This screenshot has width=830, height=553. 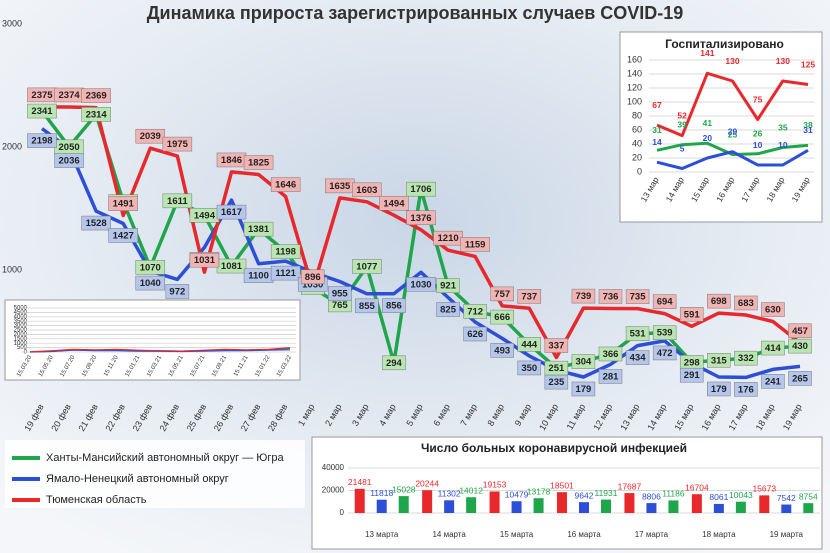 I want to click on data-label: 179, so click(x=583, y=389).